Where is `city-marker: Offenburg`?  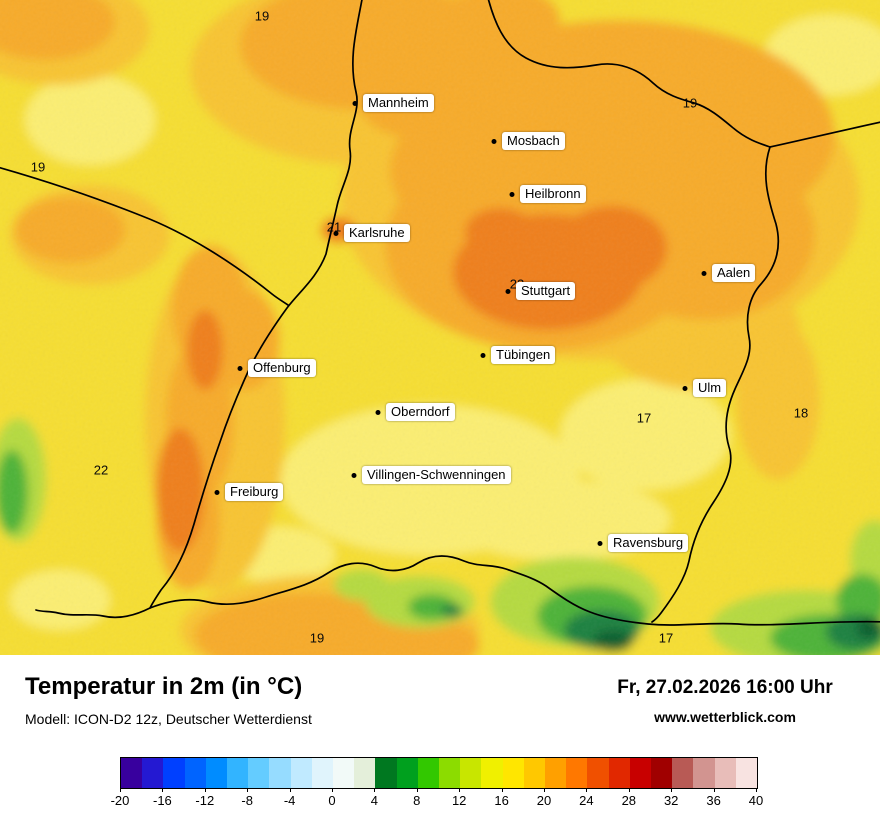
city-marker: Offenburg is located at coordinates (276, 368).